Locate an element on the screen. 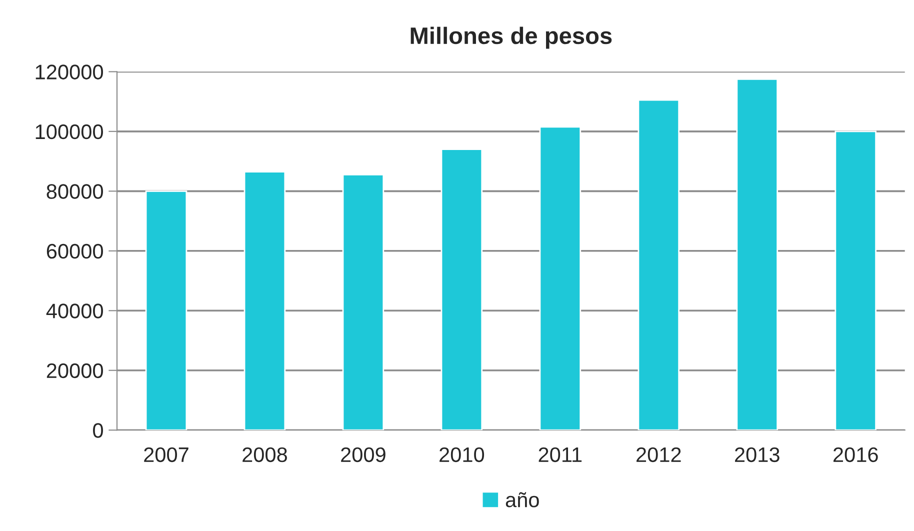 The height and width of the screenshot is (531, 914). x-tick-label: 2012 is located at coordinates (658, 454).